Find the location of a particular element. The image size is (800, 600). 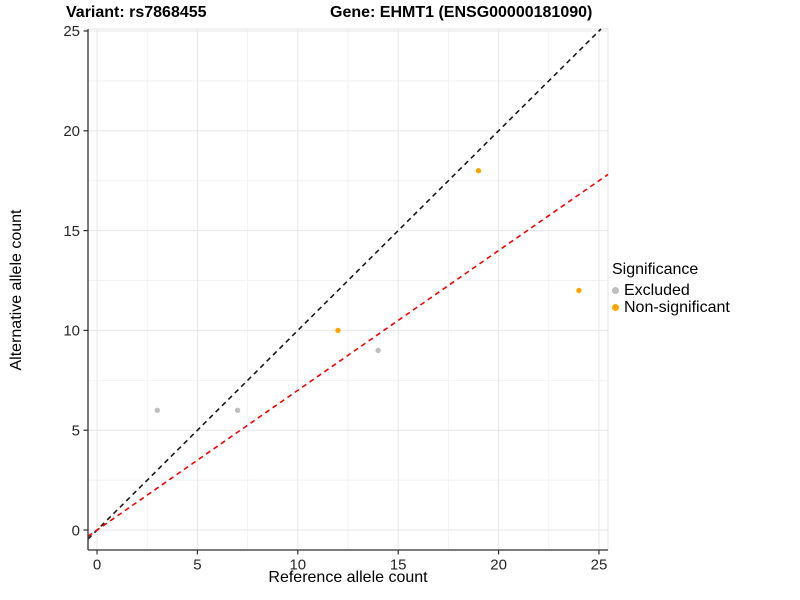

legend-label: Excluded is located at coordinates (657, 290).